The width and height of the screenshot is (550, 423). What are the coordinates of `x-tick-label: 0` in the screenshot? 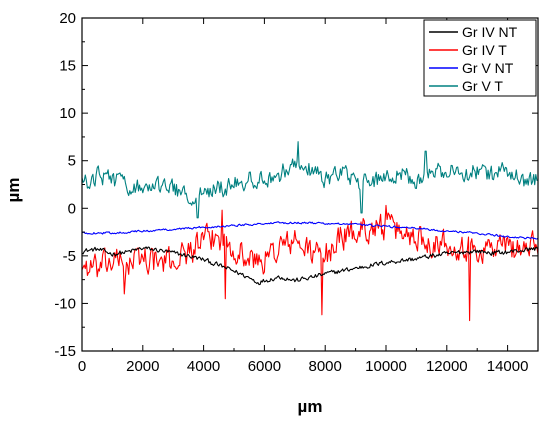 It's located at (82, 366).